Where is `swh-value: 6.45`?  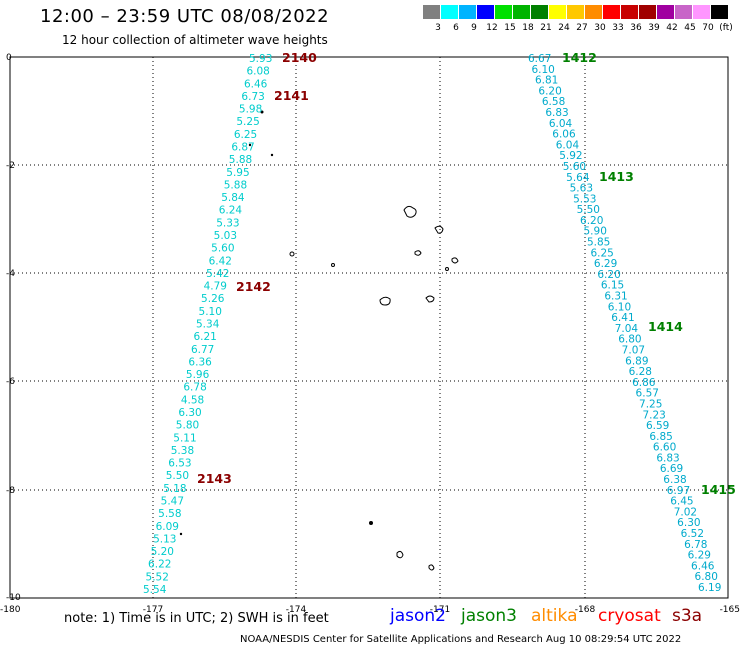 swh-value: 6.45 is located at coordinates (681, 502).